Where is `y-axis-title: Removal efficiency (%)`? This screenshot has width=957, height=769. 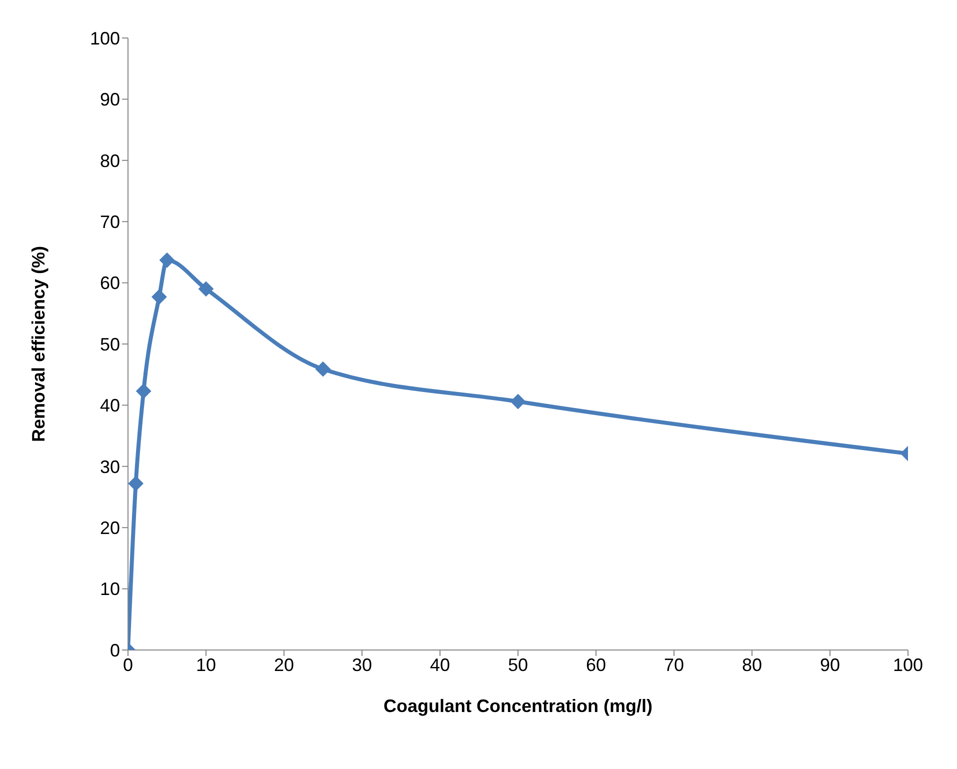 y-axis-title: Removal efficiency (%) is located at coordinates (38, 344).